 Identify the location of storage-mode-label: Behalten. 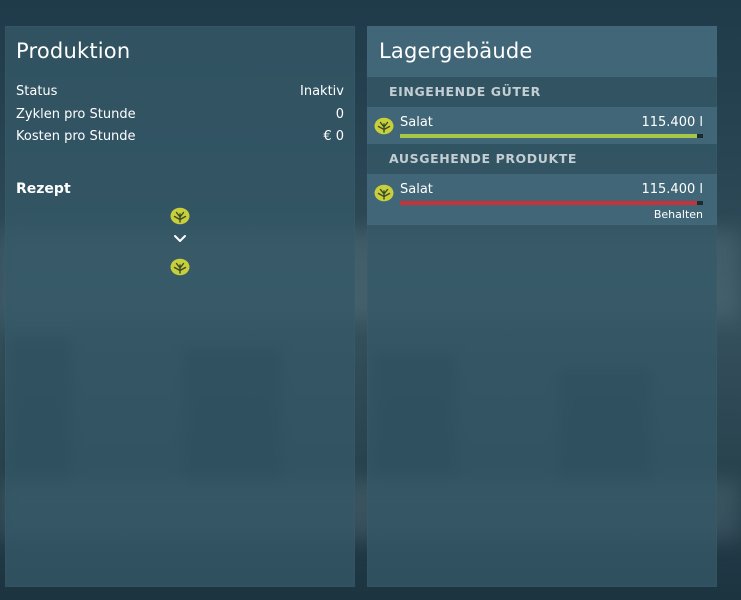
(678, 214).